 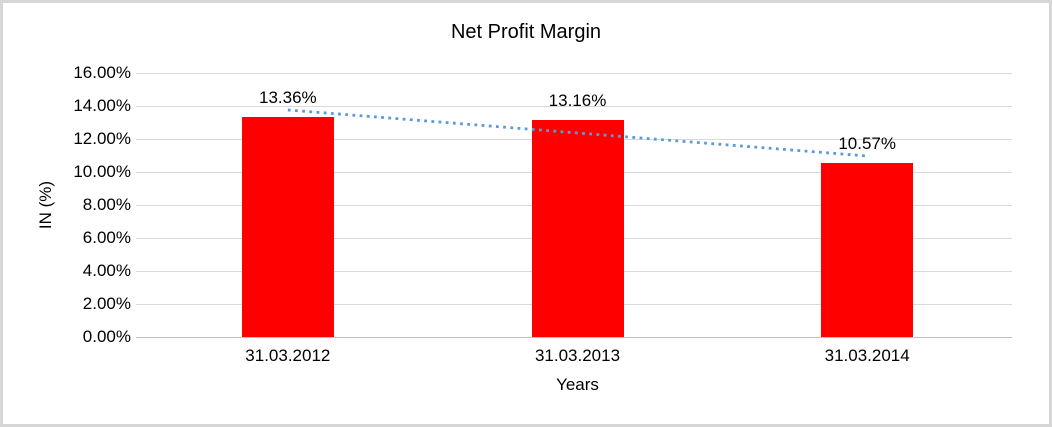 I want to click on y-axis-tick-label: 8.00%, so click(x=106, y=204).